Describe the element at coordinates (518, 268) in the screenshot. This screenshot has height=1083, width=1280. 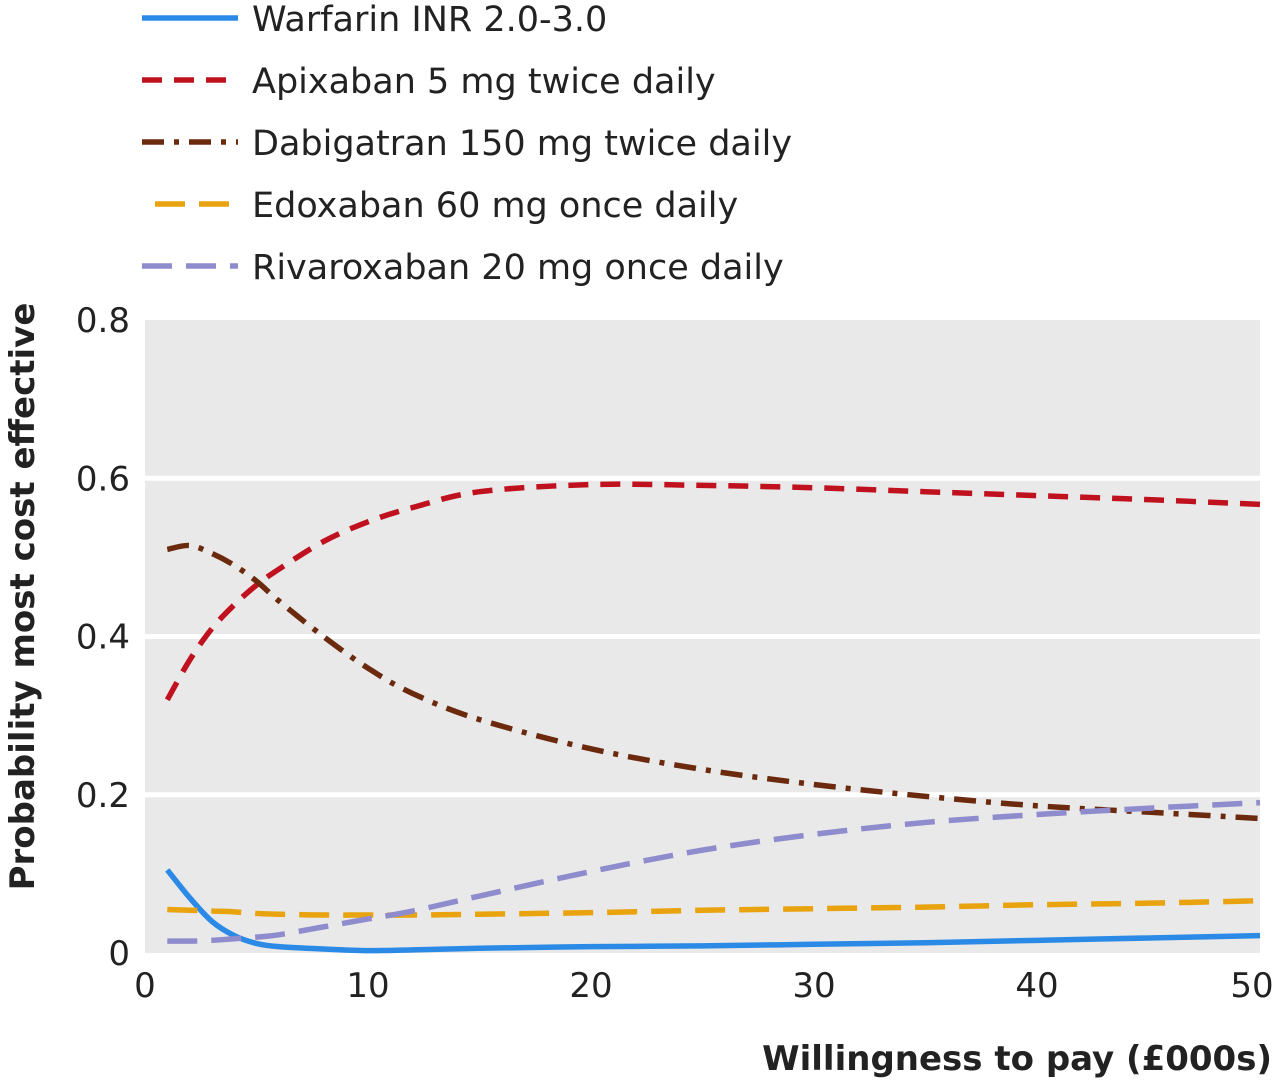
I see `legend-label: Rivaroxaban 20 mg once daily` at that location.